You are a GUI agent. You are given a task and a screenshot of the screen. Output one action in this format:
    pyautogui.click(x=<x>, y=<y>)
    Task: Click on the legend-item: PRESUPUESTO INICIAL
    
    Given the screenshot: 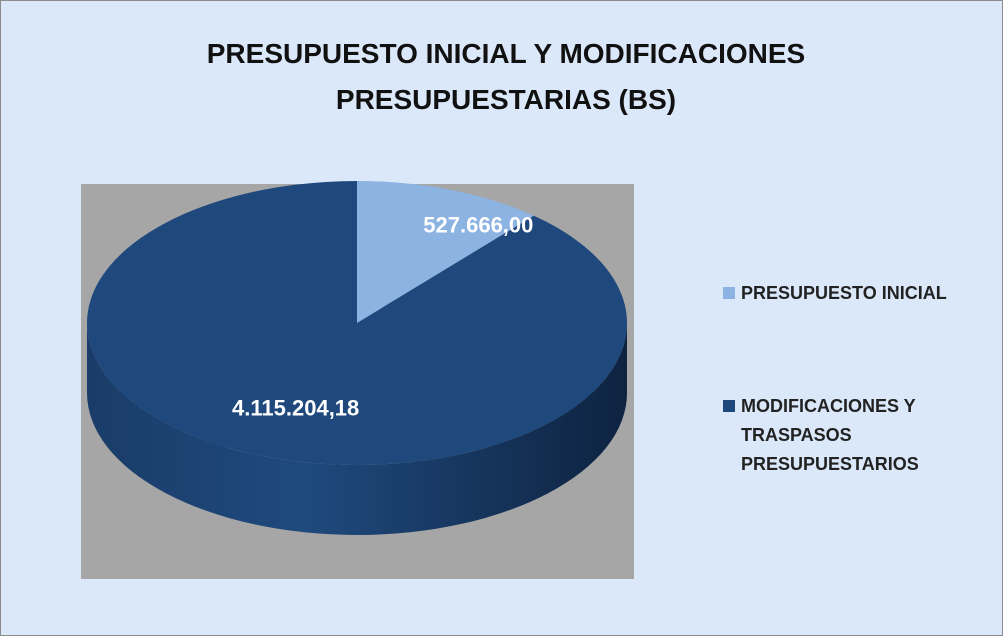 What is the action you would take?
    pyautogui.click(x=847, y=293)
    